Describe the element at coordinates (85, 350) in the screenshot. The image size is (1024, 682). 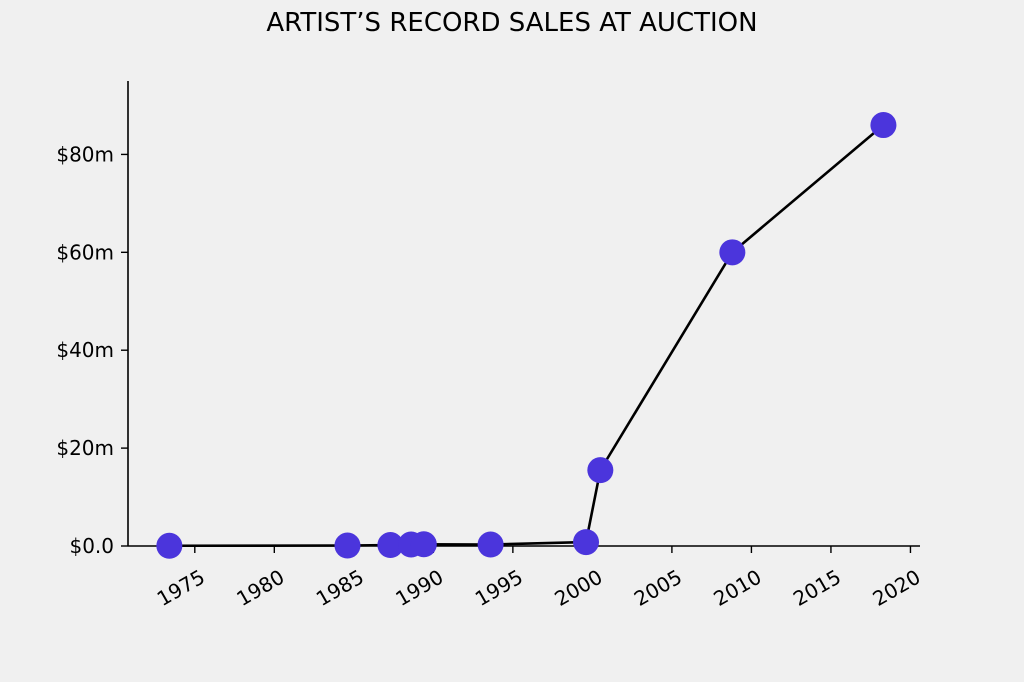
I see `y-tick-label: $40m` at that location.